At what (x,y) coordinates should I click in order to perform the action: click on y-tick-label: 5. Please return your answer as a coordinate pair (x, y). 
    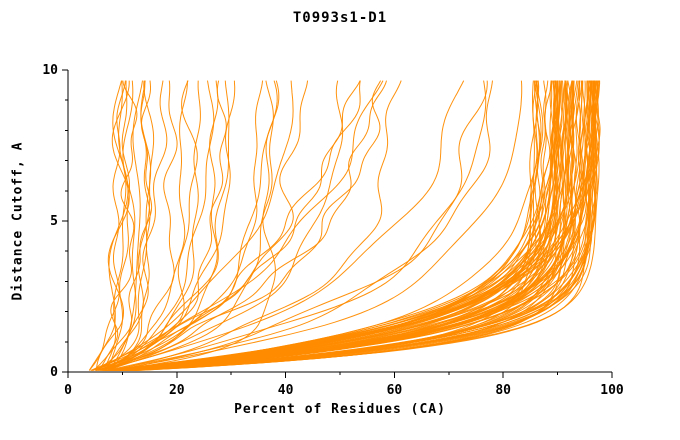
    Looking at the image, I should click on (54, 221).